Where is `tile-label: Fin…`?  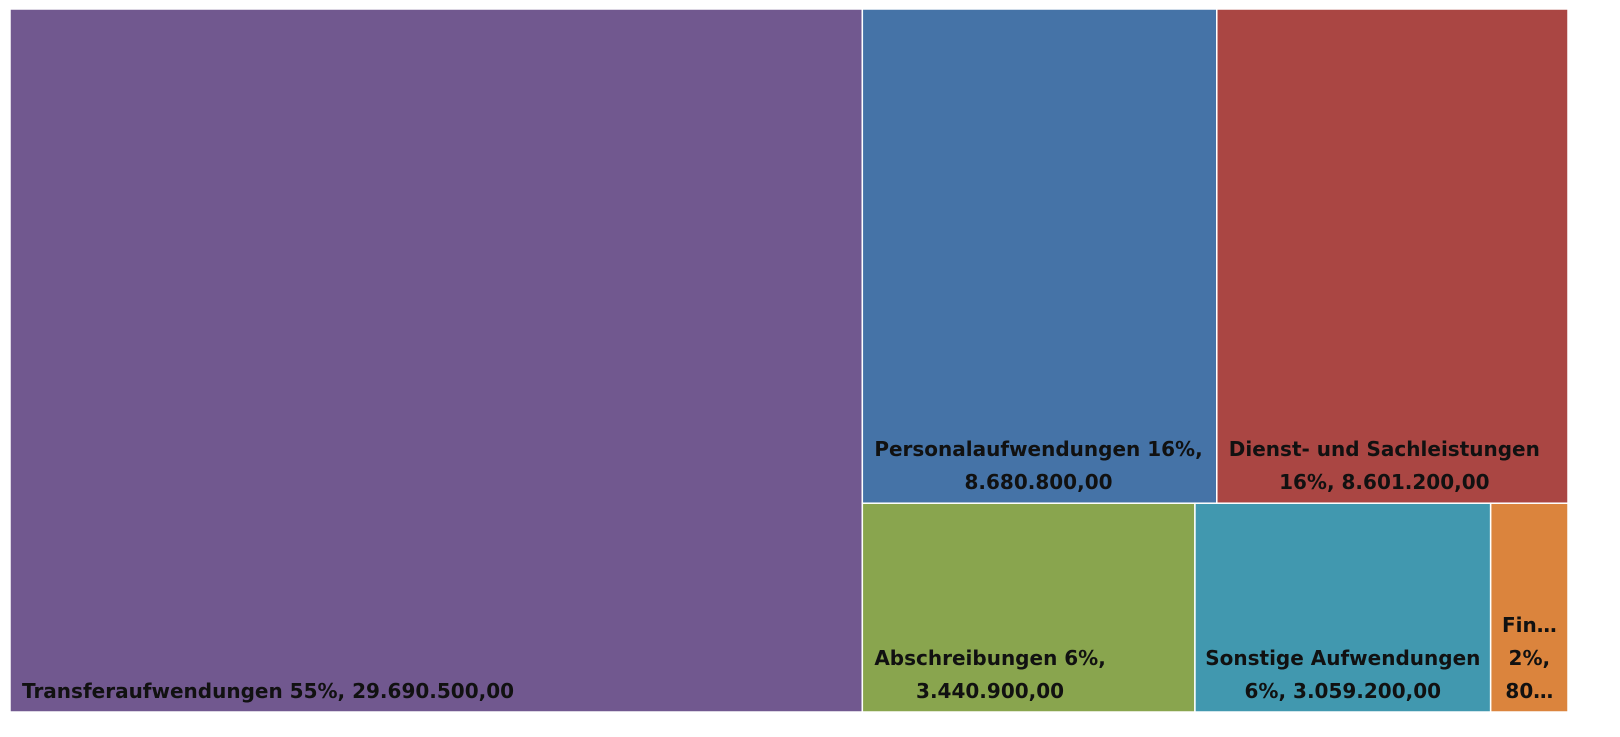 tile-label: Fin… is located at coordinates (1529, 625).